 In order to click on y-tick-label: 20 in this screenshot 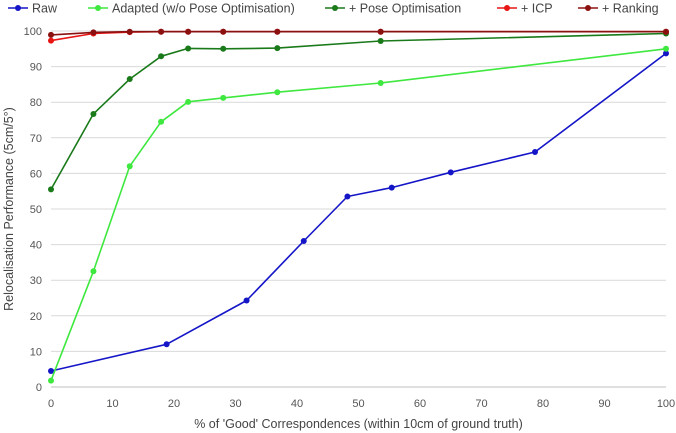, I will do `click(36, 317)`.